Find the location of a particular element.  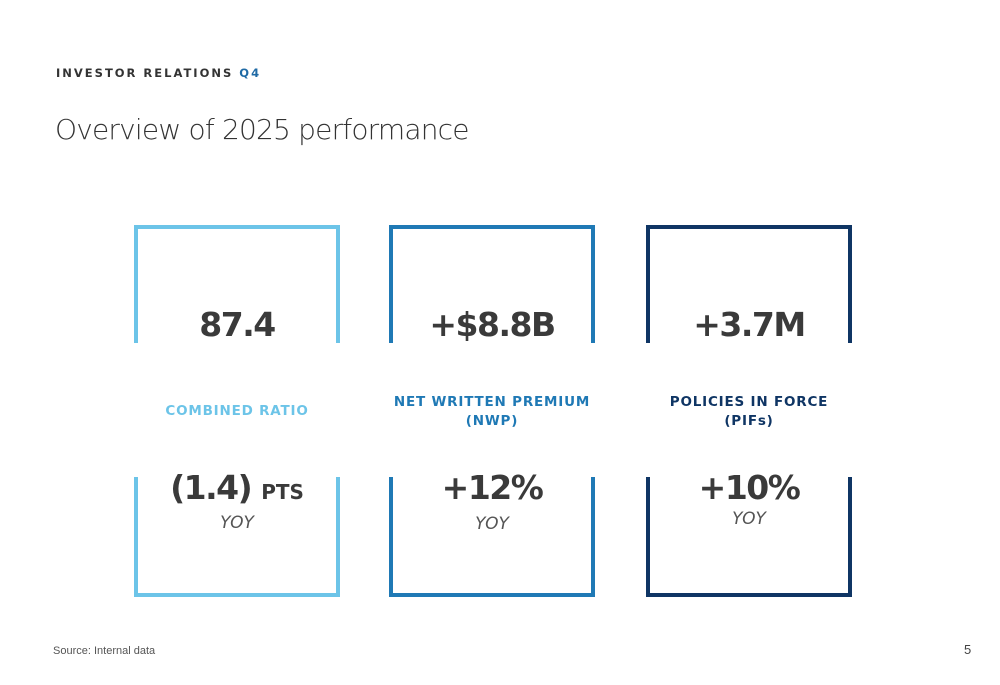

policies-in-force-card: +3.7M POLICIES IN FORCE (PIFs) +10% YOY is located at coordinates (749, 411).